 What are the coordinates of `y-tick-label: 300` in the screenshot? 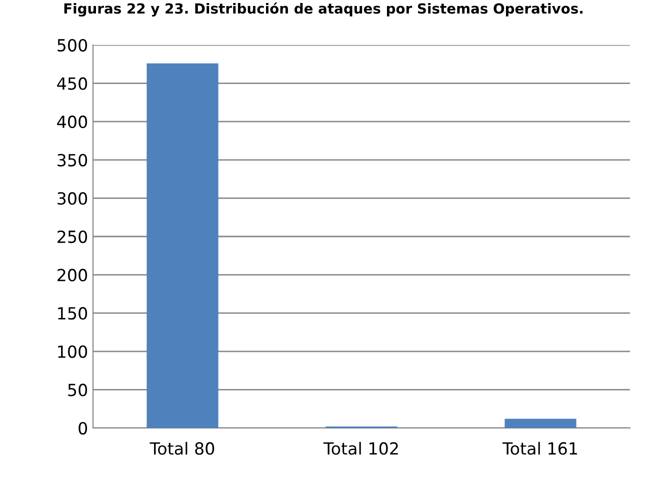 It's located at (73, 198).